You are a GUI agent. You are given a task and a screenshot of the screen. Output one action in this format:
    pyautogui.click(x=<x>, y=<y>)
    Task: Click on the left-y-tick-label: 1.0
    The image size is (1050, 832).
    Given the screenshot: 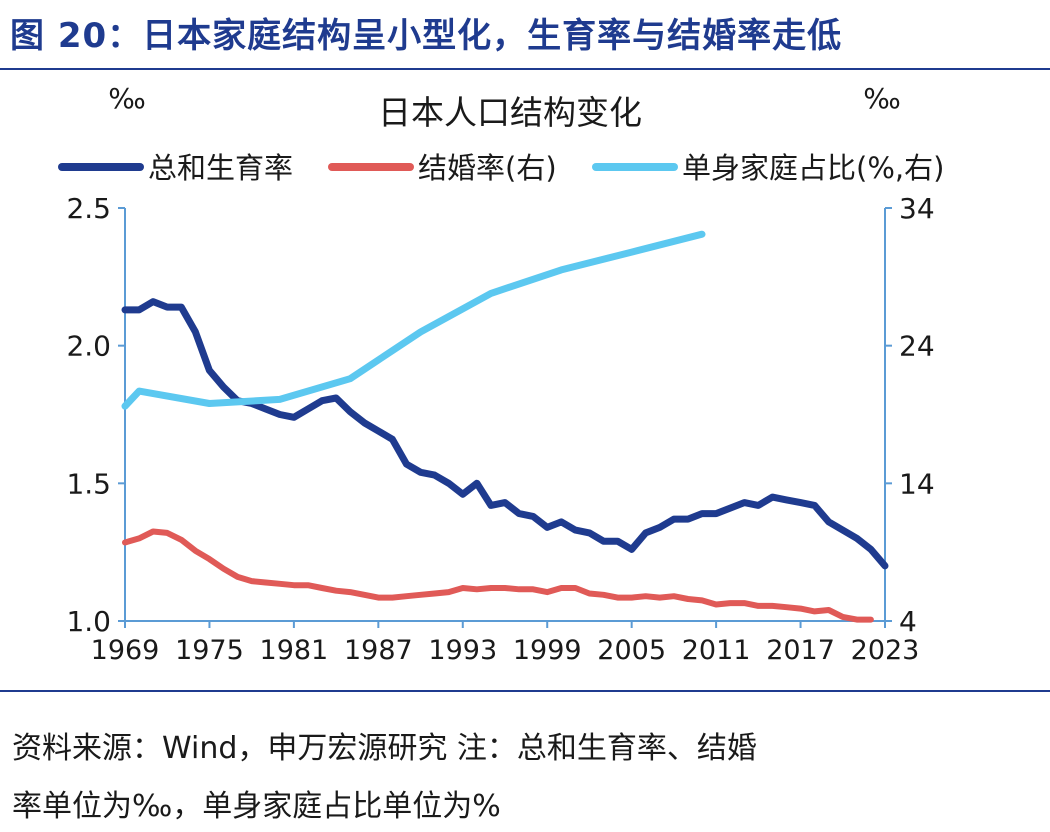 What is the action you would take?
    pyautogui.click(x=88, y=621)
    